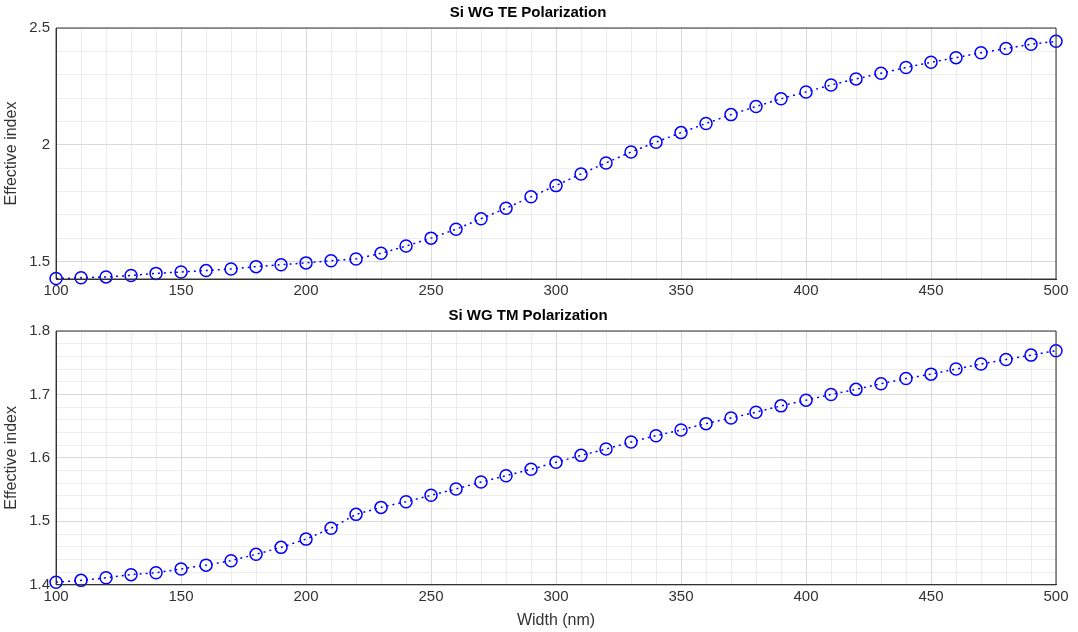 This screenshot has height=632, width=1078. Describe the element at coordinates (11, 153) in the screenshot. I see `y-axis-title: Effective index` at that location.